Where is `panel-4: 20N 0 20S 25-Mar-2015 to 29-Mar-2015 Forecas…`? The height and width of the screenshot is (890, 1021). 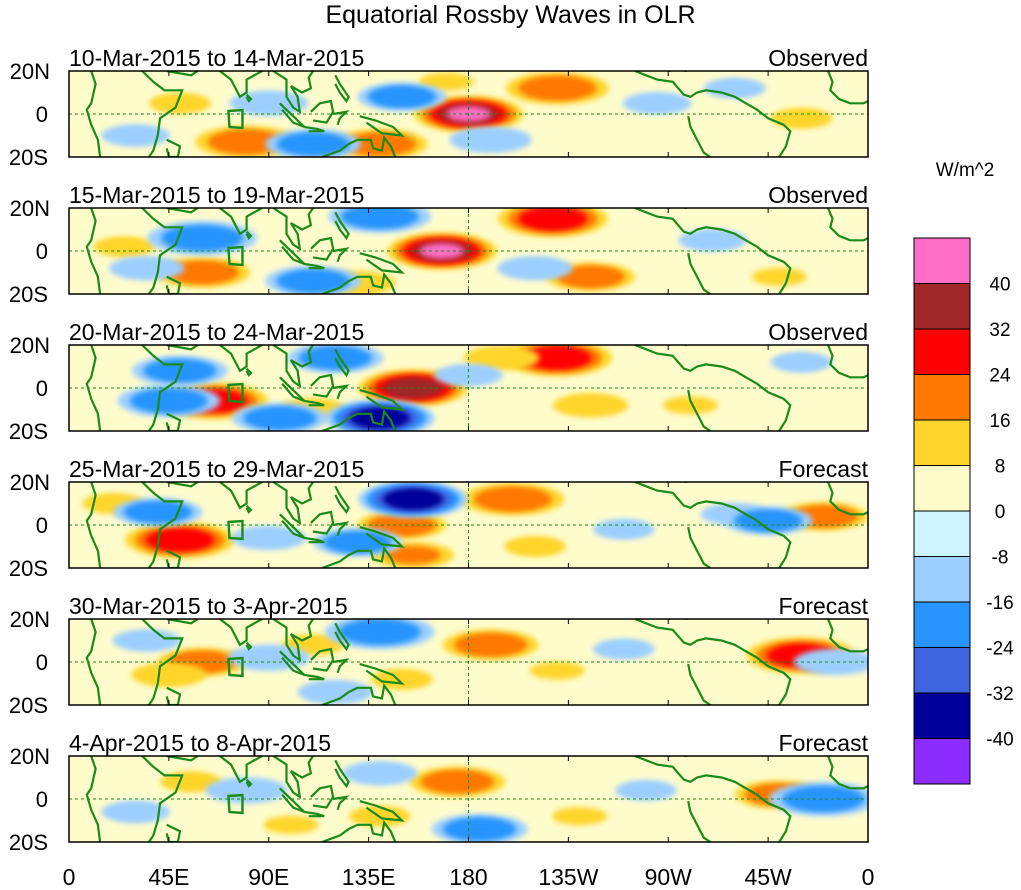 panel-4: 20N 0 20S 25-Mar-2015 to 29-Mar-2015 Forecas… is located at coordinates (439, 518).